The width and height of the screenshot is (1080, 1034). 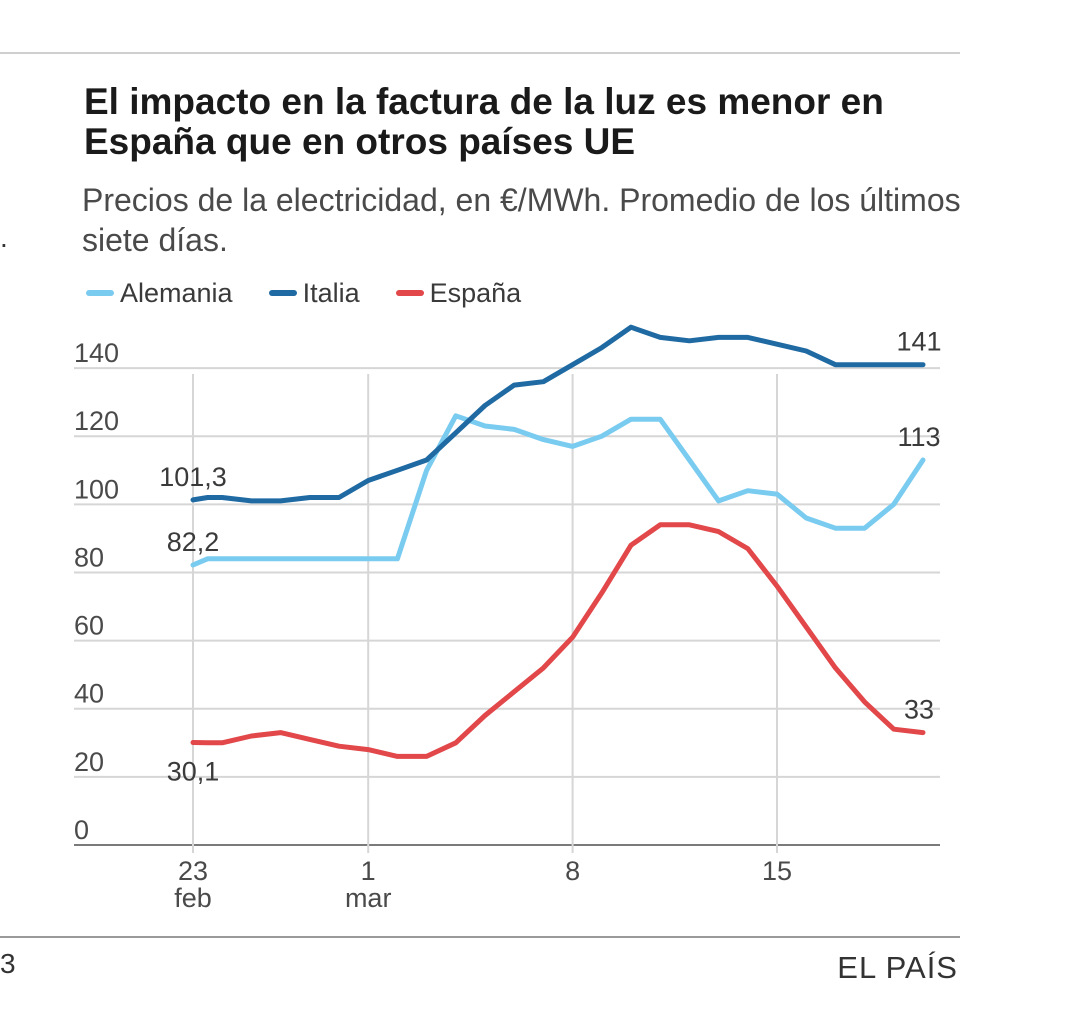 I want to click on source-logo-text: EL PAÍS, so click(x=897, y=967).